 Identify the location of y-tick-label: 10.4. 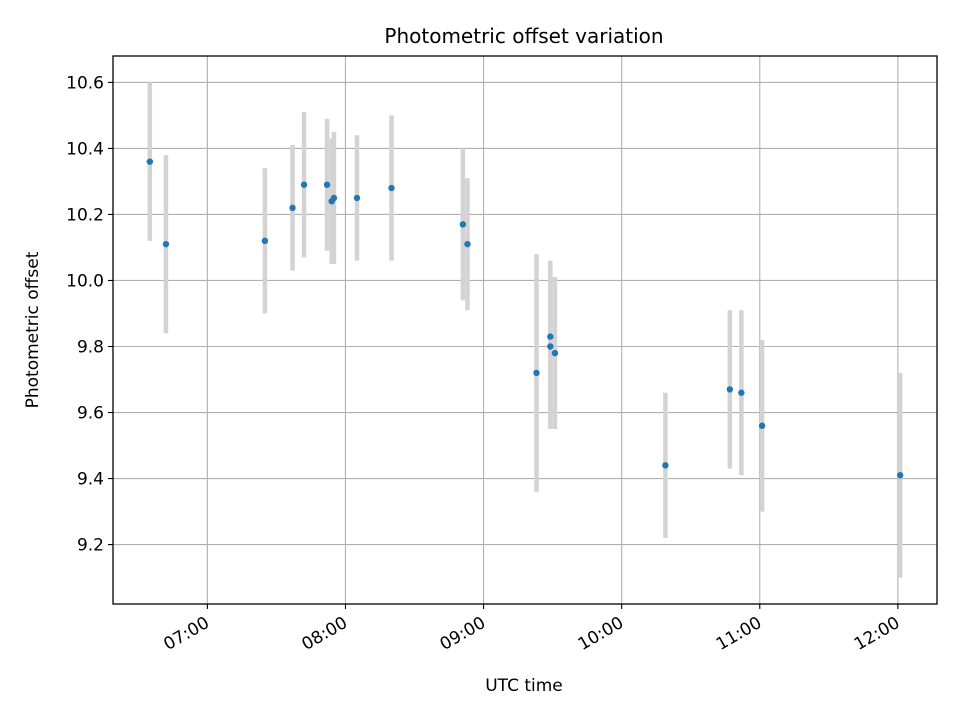
(85, 149).